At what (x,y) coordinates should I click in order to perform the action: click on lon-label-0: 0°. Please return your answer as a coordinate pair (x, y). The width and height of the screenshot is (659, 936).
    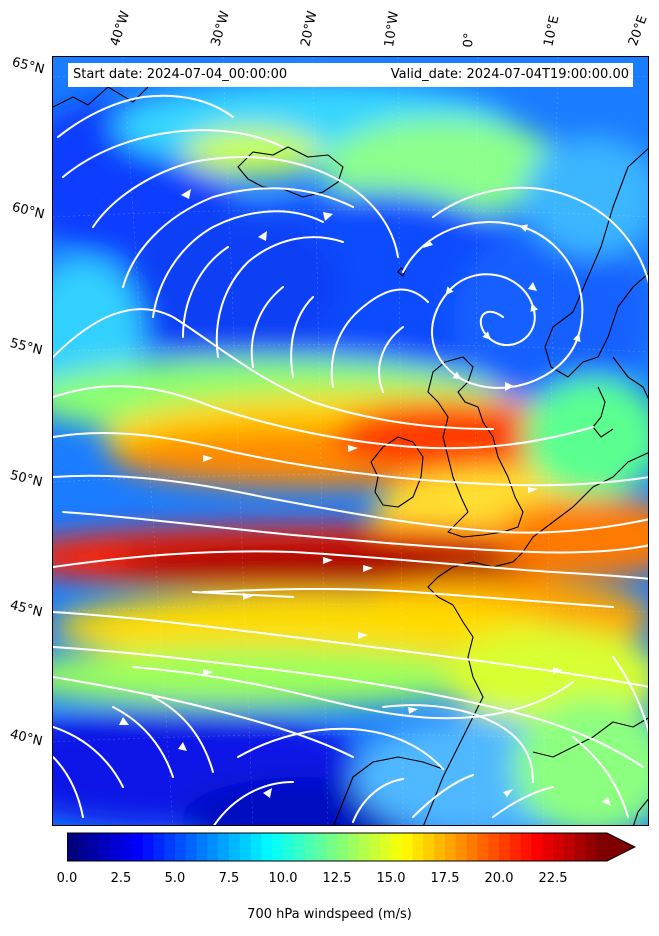
    Looking at the image, I should click on (469, 40).